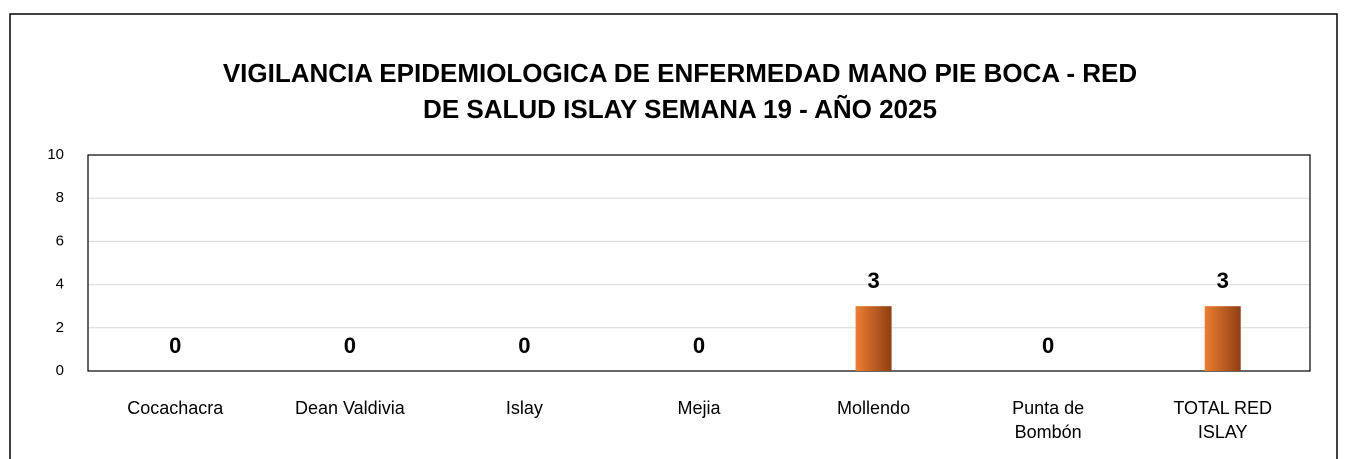 This screenshot has height=459, width=1348. What do you see at coordinates (874, 408) in the screenshot?
I see `x-tick-label: Mollendo` at bounding box center [874, 408].